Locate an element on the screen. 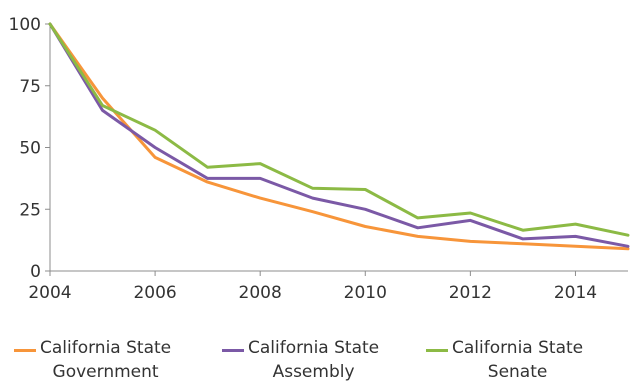 This screenshot has width=631, height=388. legend-item-senate: California State Senate is located at coordinates (504, 360).